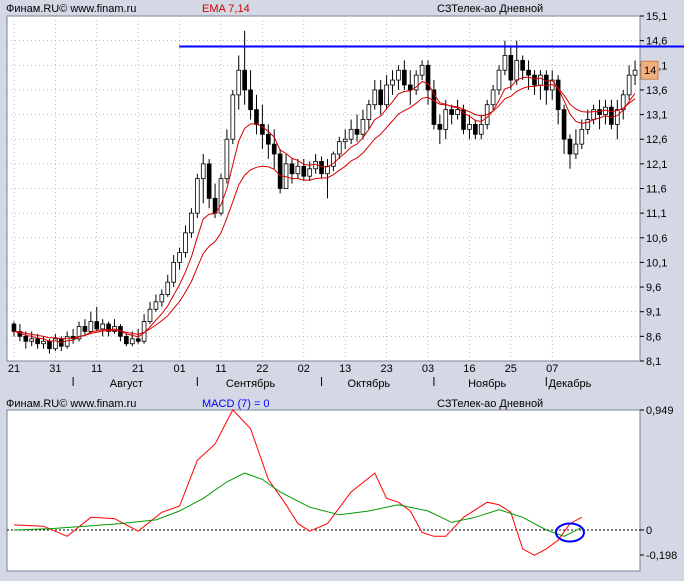 The height and width of the screenshot is (581, 684). What do you see at coordinates (656, 17) in the screenshot?
I see `price-ytick-label: 15,1` at bounding box center [656, 17].